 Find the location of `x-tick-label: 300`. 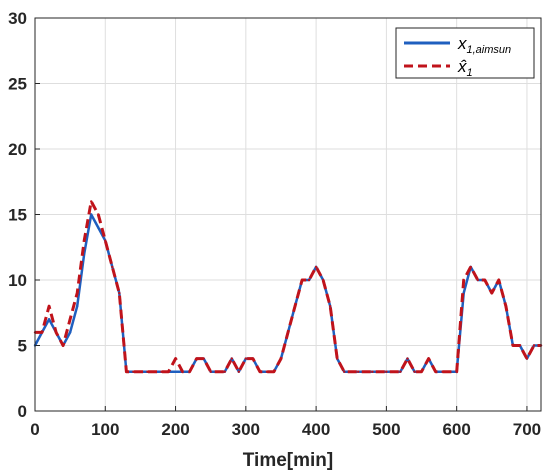

x-tick-label: 300 is located at coordinates (246, 429).